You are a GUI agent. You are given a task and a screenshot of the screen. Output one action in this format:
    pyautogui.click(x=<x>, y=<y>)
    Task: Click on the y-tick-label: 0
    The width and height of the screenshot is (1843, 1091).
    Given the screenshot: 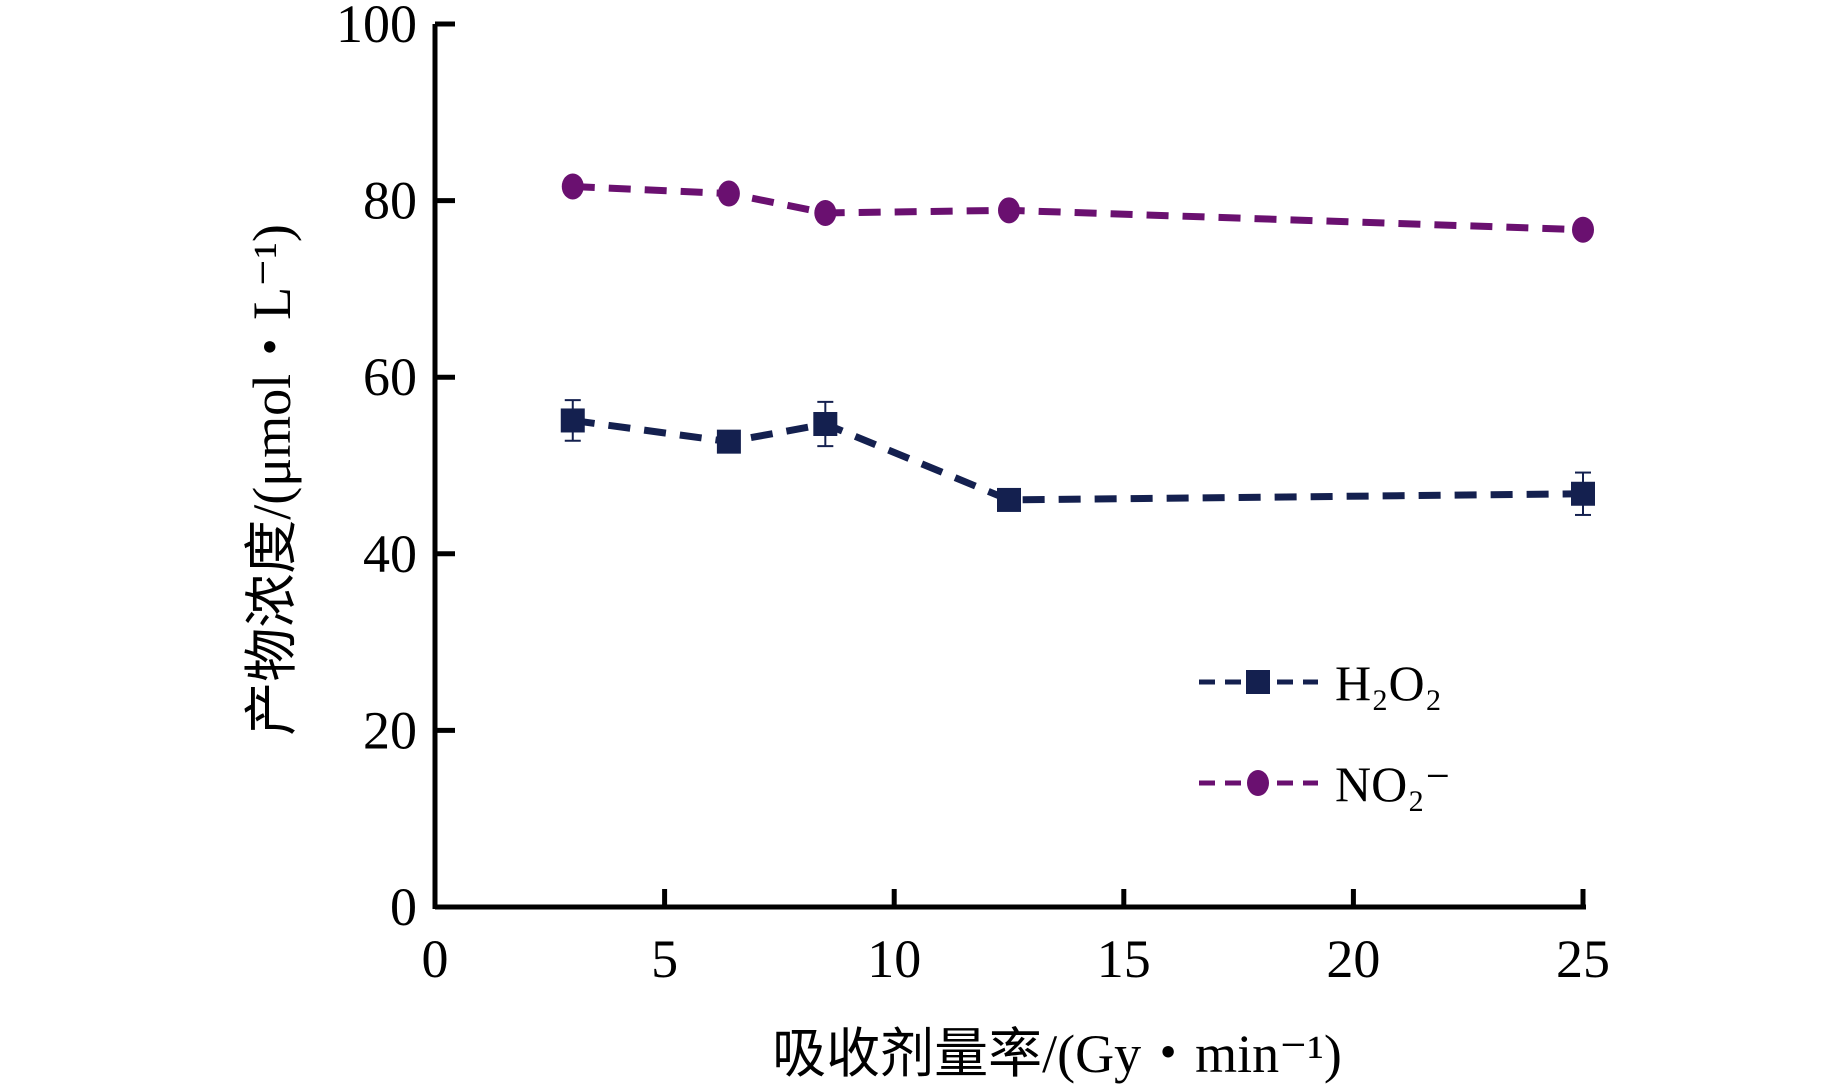 What is the action you would take?
    pyautogui.click(x=403, y=907)
    